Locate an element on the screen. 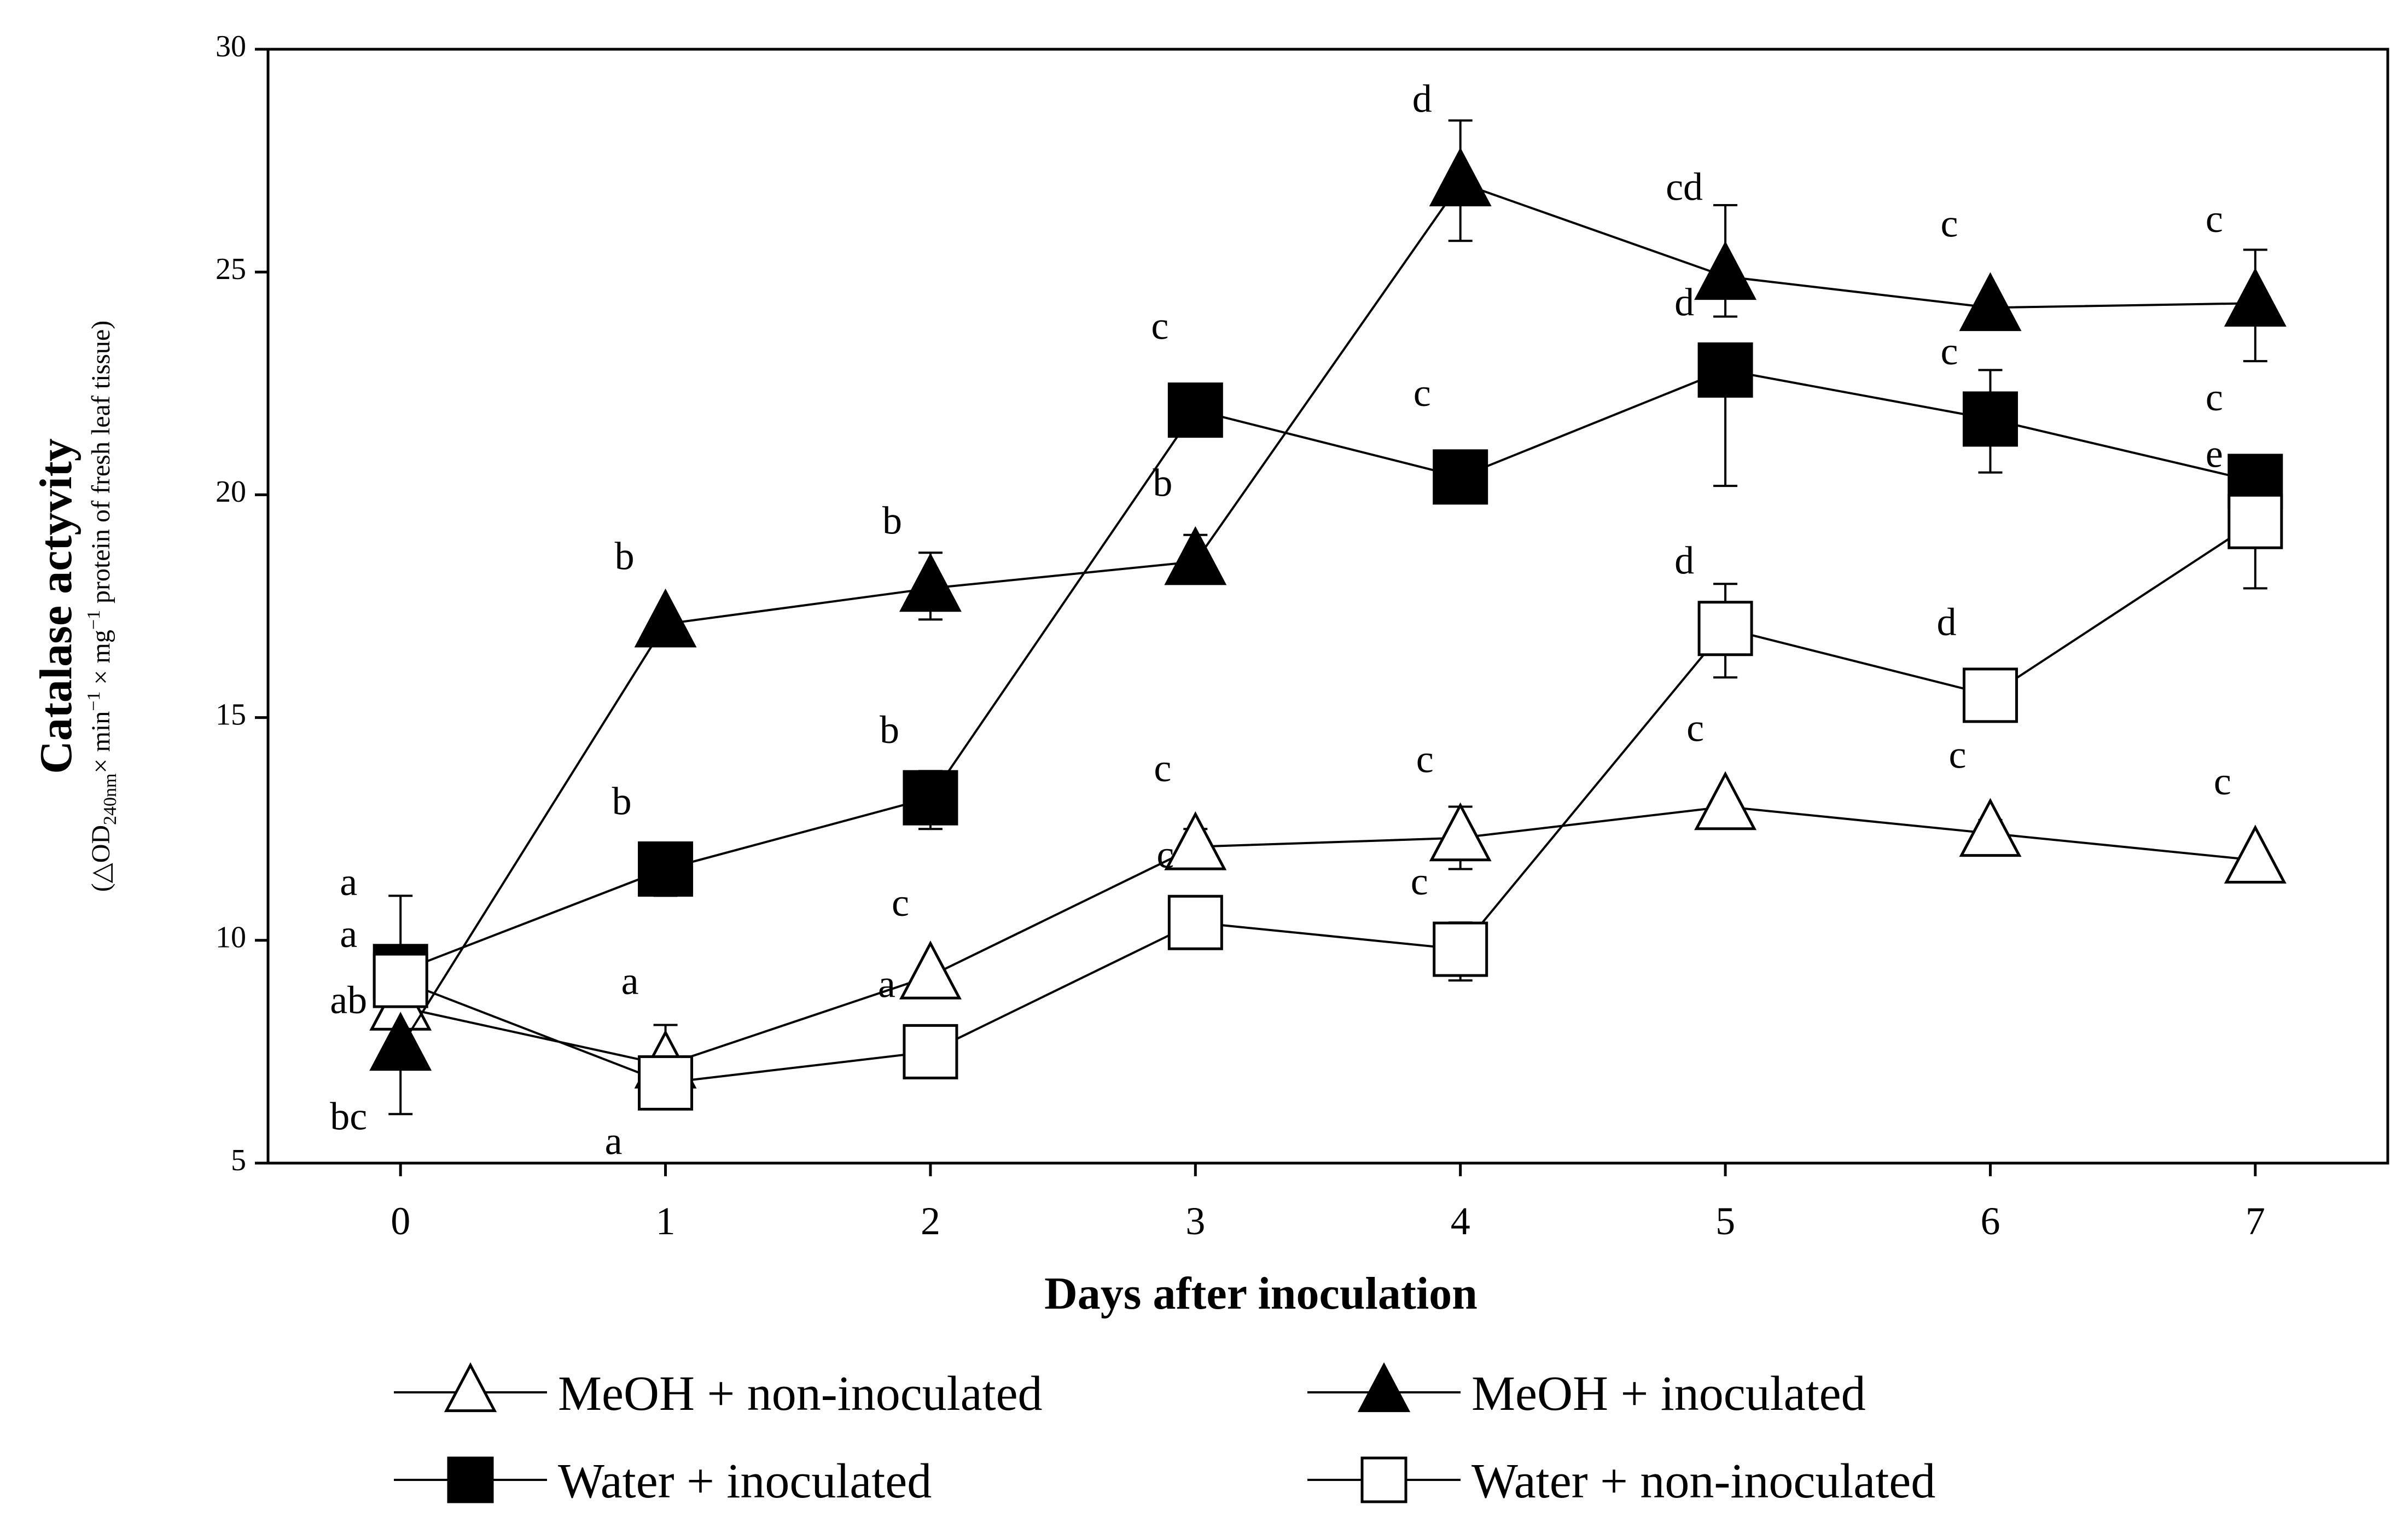  x-tick-label: 5 is located at coordinates (1725, 1221).